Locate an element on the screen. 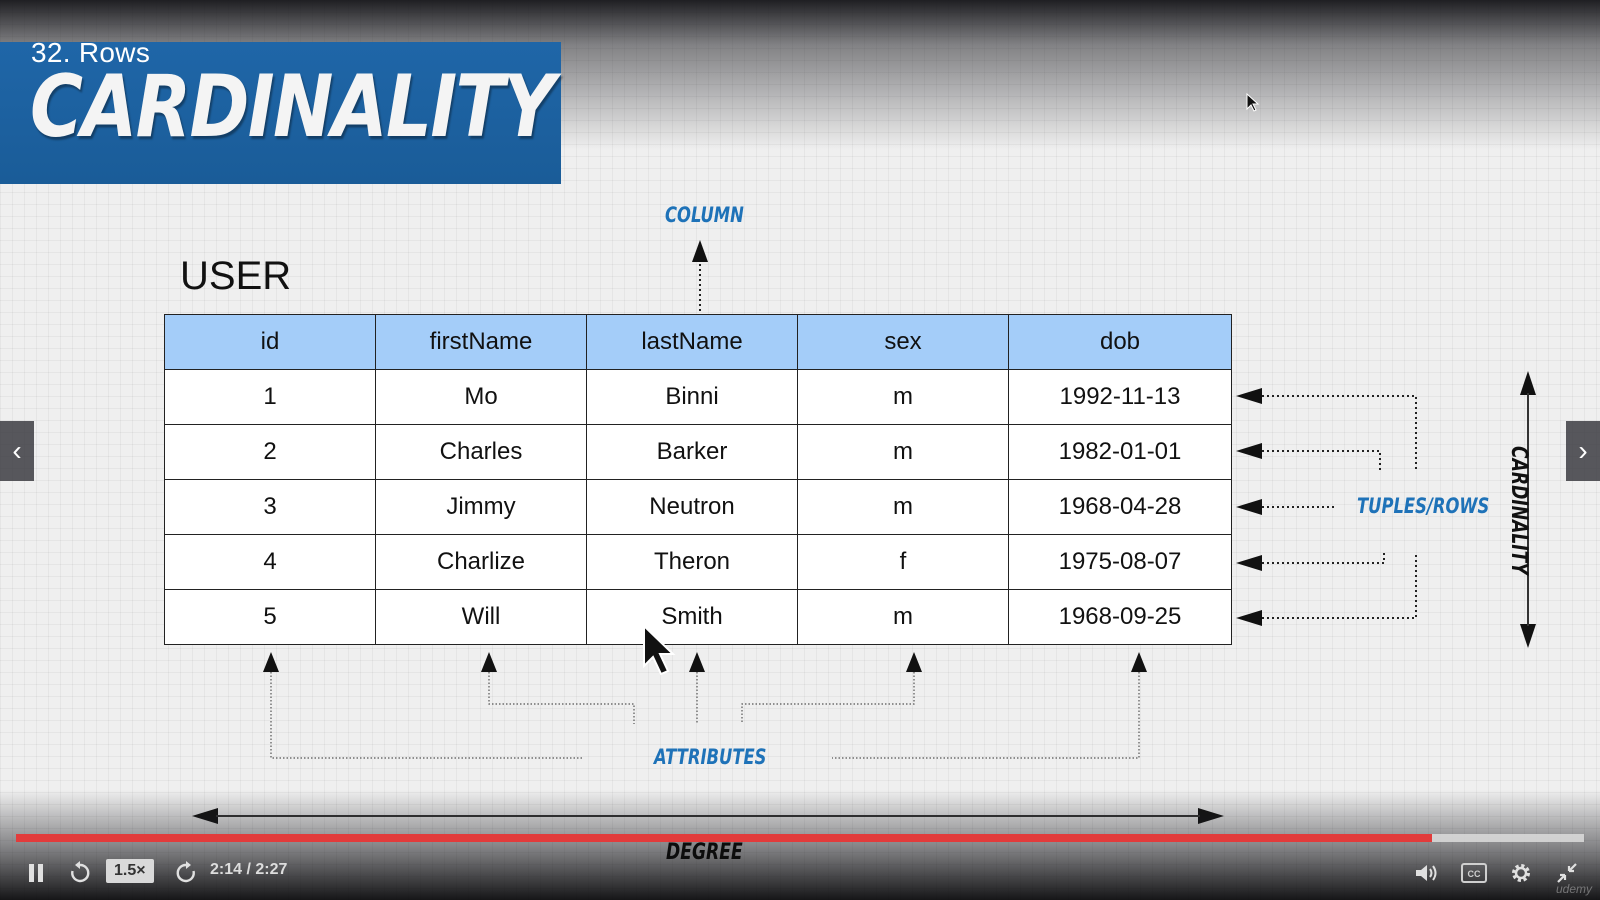 The height and width of the screenshot is (900, 1600). progress-bar is located at coordinates (800, 838).